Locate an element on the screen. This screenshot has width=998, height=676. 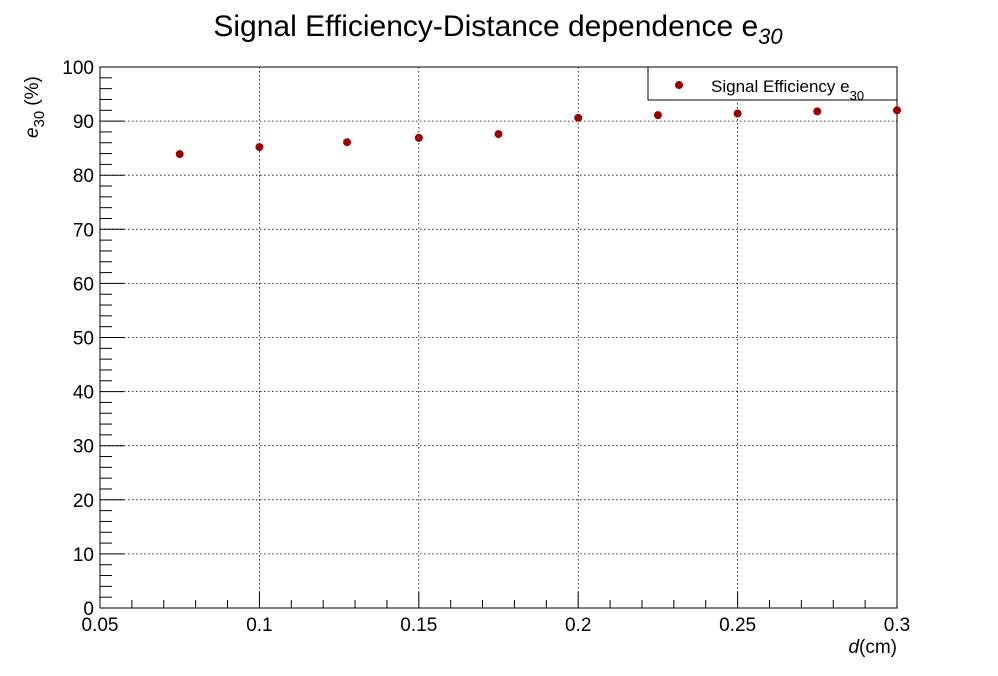
x-tick-label: 0.3 is located at coordinates (897, 625).